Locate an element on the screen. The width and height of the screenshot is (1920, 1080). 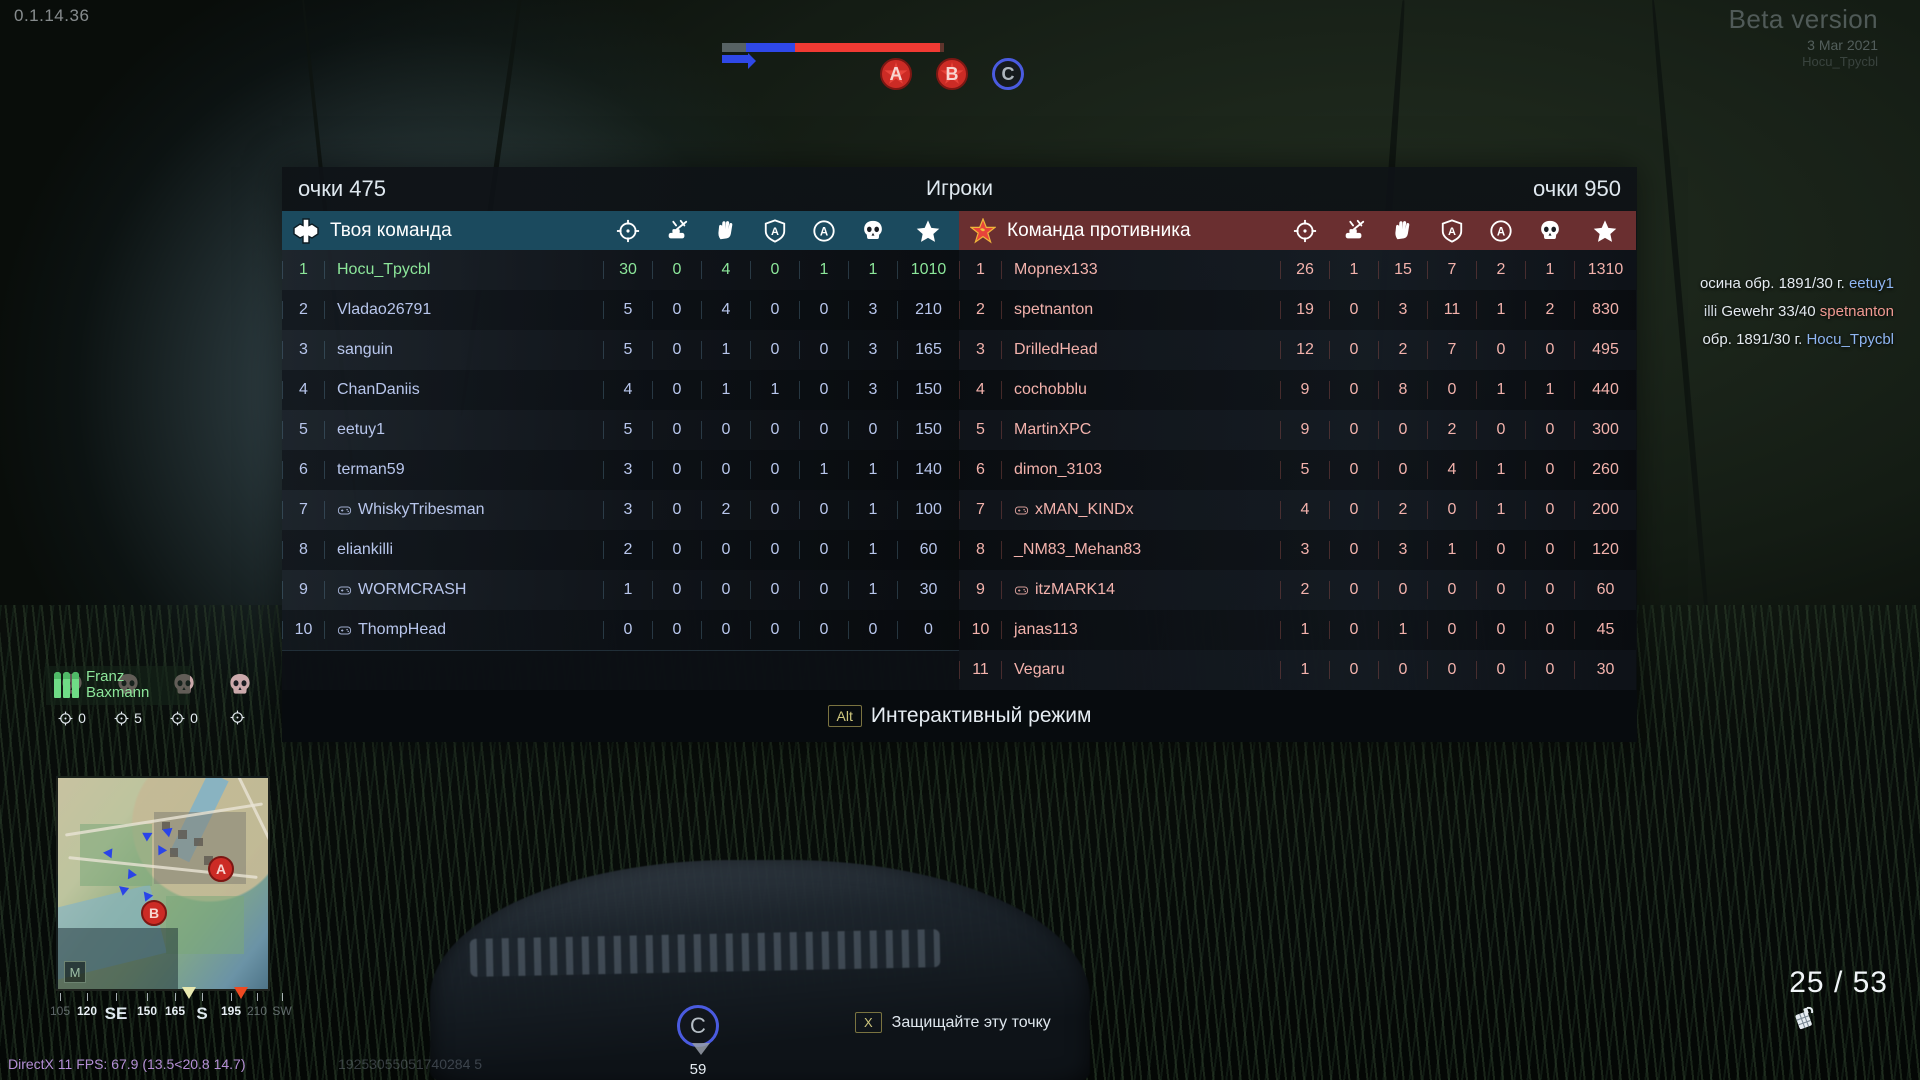
player-stat-star-score: 120 is located at coordinates (1605, 550).